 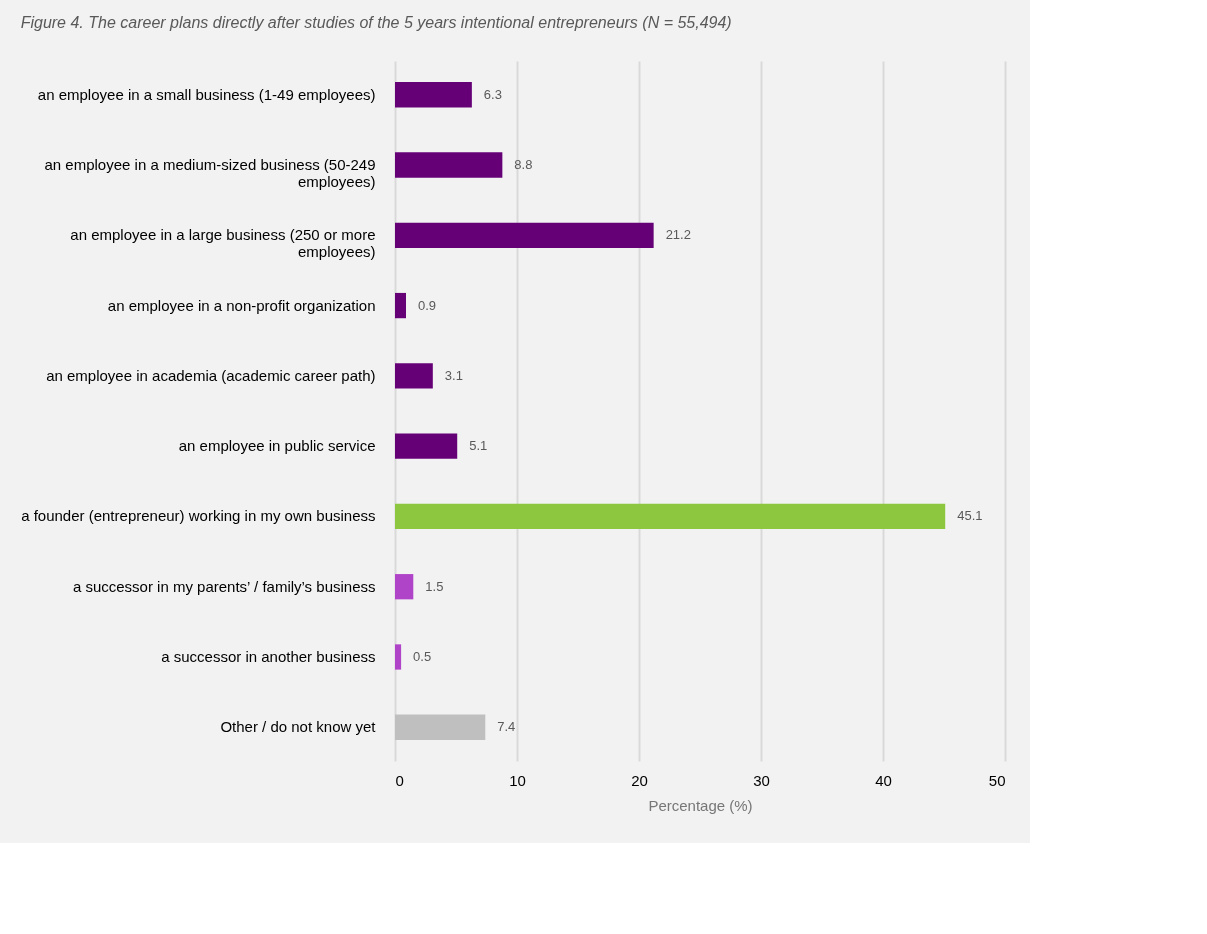 What do you see at coordinates (700, 805) in the screenshot?
I see `x-axis-title: Percentage (%)` at bounding box center [700, 805].